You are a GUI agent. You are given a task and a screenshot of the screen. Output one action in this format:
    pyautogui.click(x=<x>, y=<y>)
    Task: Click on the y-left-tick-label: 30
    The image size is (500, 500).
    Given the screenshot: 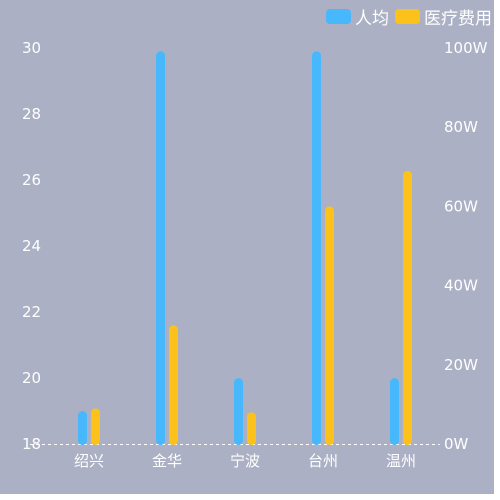 What is the action you would take?
    pyautogui.click(x=31, y=48)
    